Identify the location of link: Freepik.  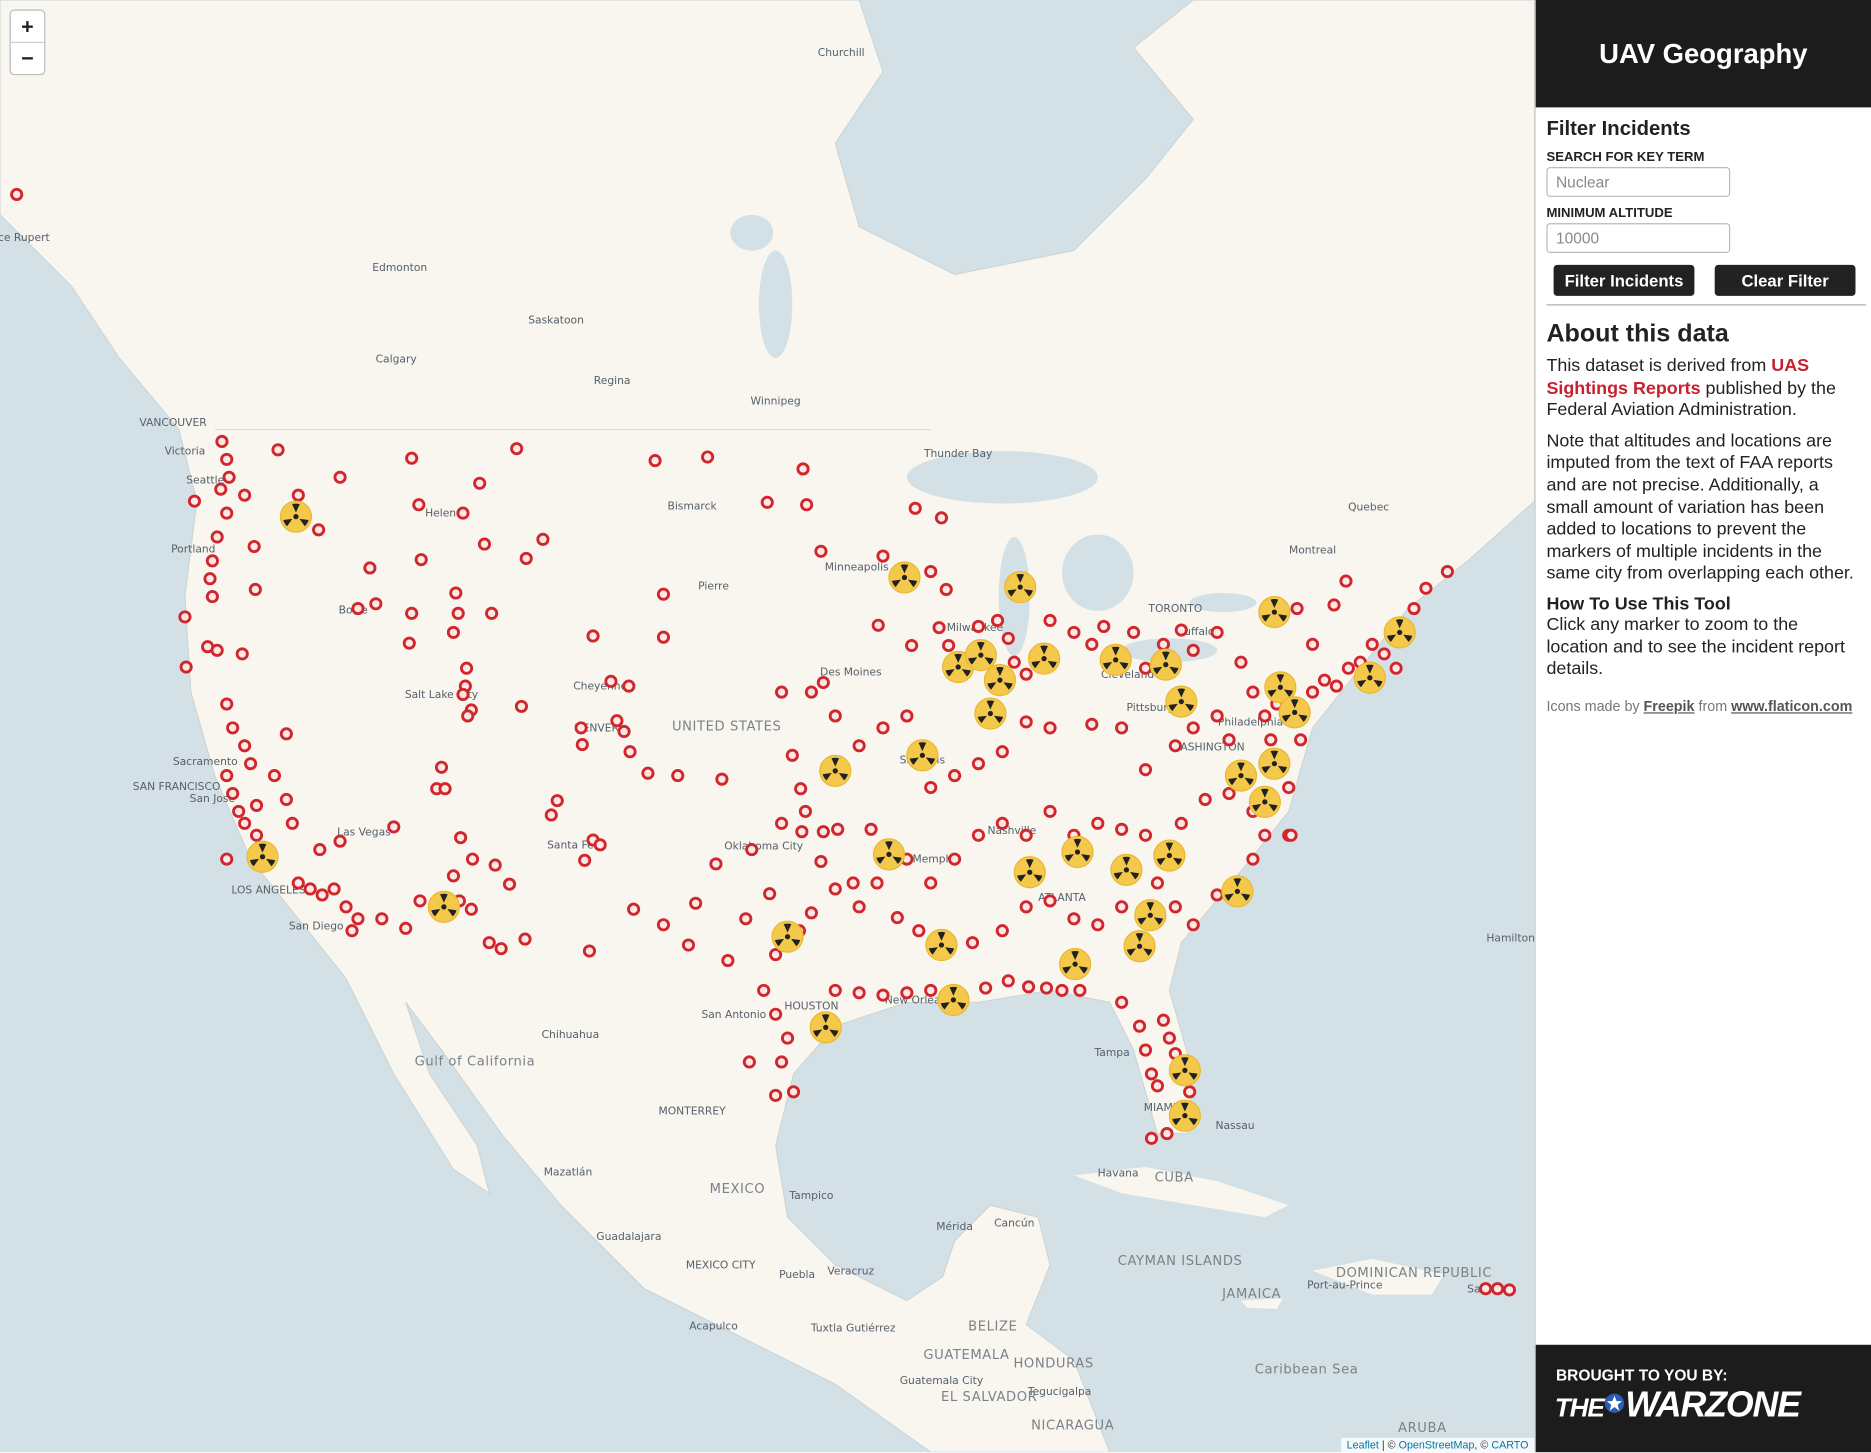
(1669, 706).